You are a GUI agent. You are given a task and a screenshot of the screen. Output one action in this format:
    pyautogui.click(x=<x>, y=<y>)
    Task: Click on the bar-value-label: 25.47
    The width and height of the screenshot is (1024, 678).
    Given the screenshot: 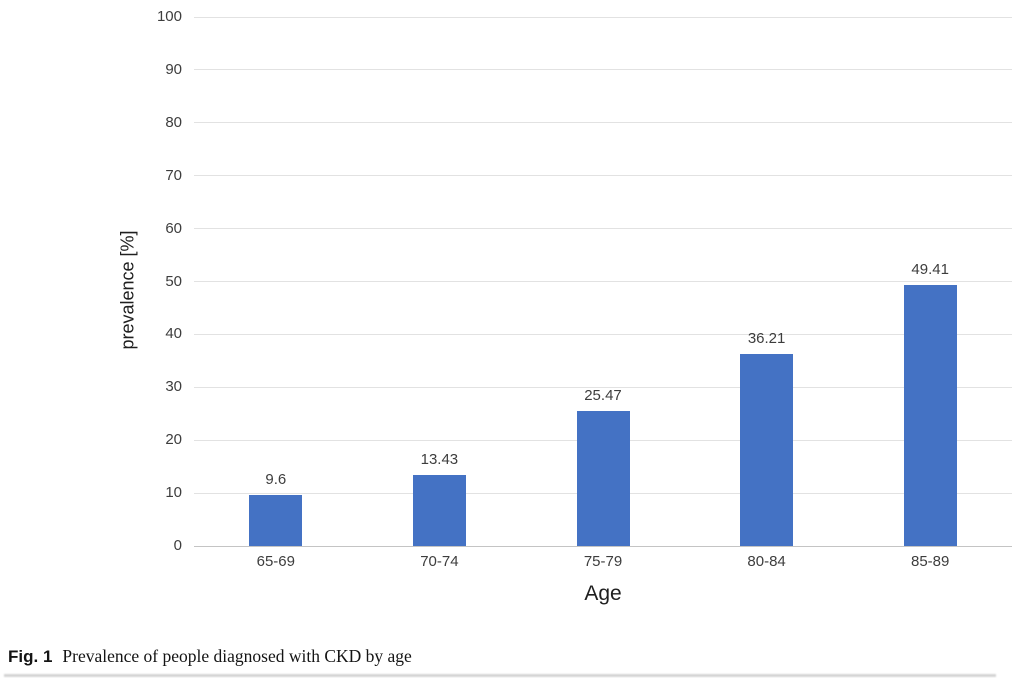 What is the action you would take?
    pyautogui.click(x=603, y=396)
    